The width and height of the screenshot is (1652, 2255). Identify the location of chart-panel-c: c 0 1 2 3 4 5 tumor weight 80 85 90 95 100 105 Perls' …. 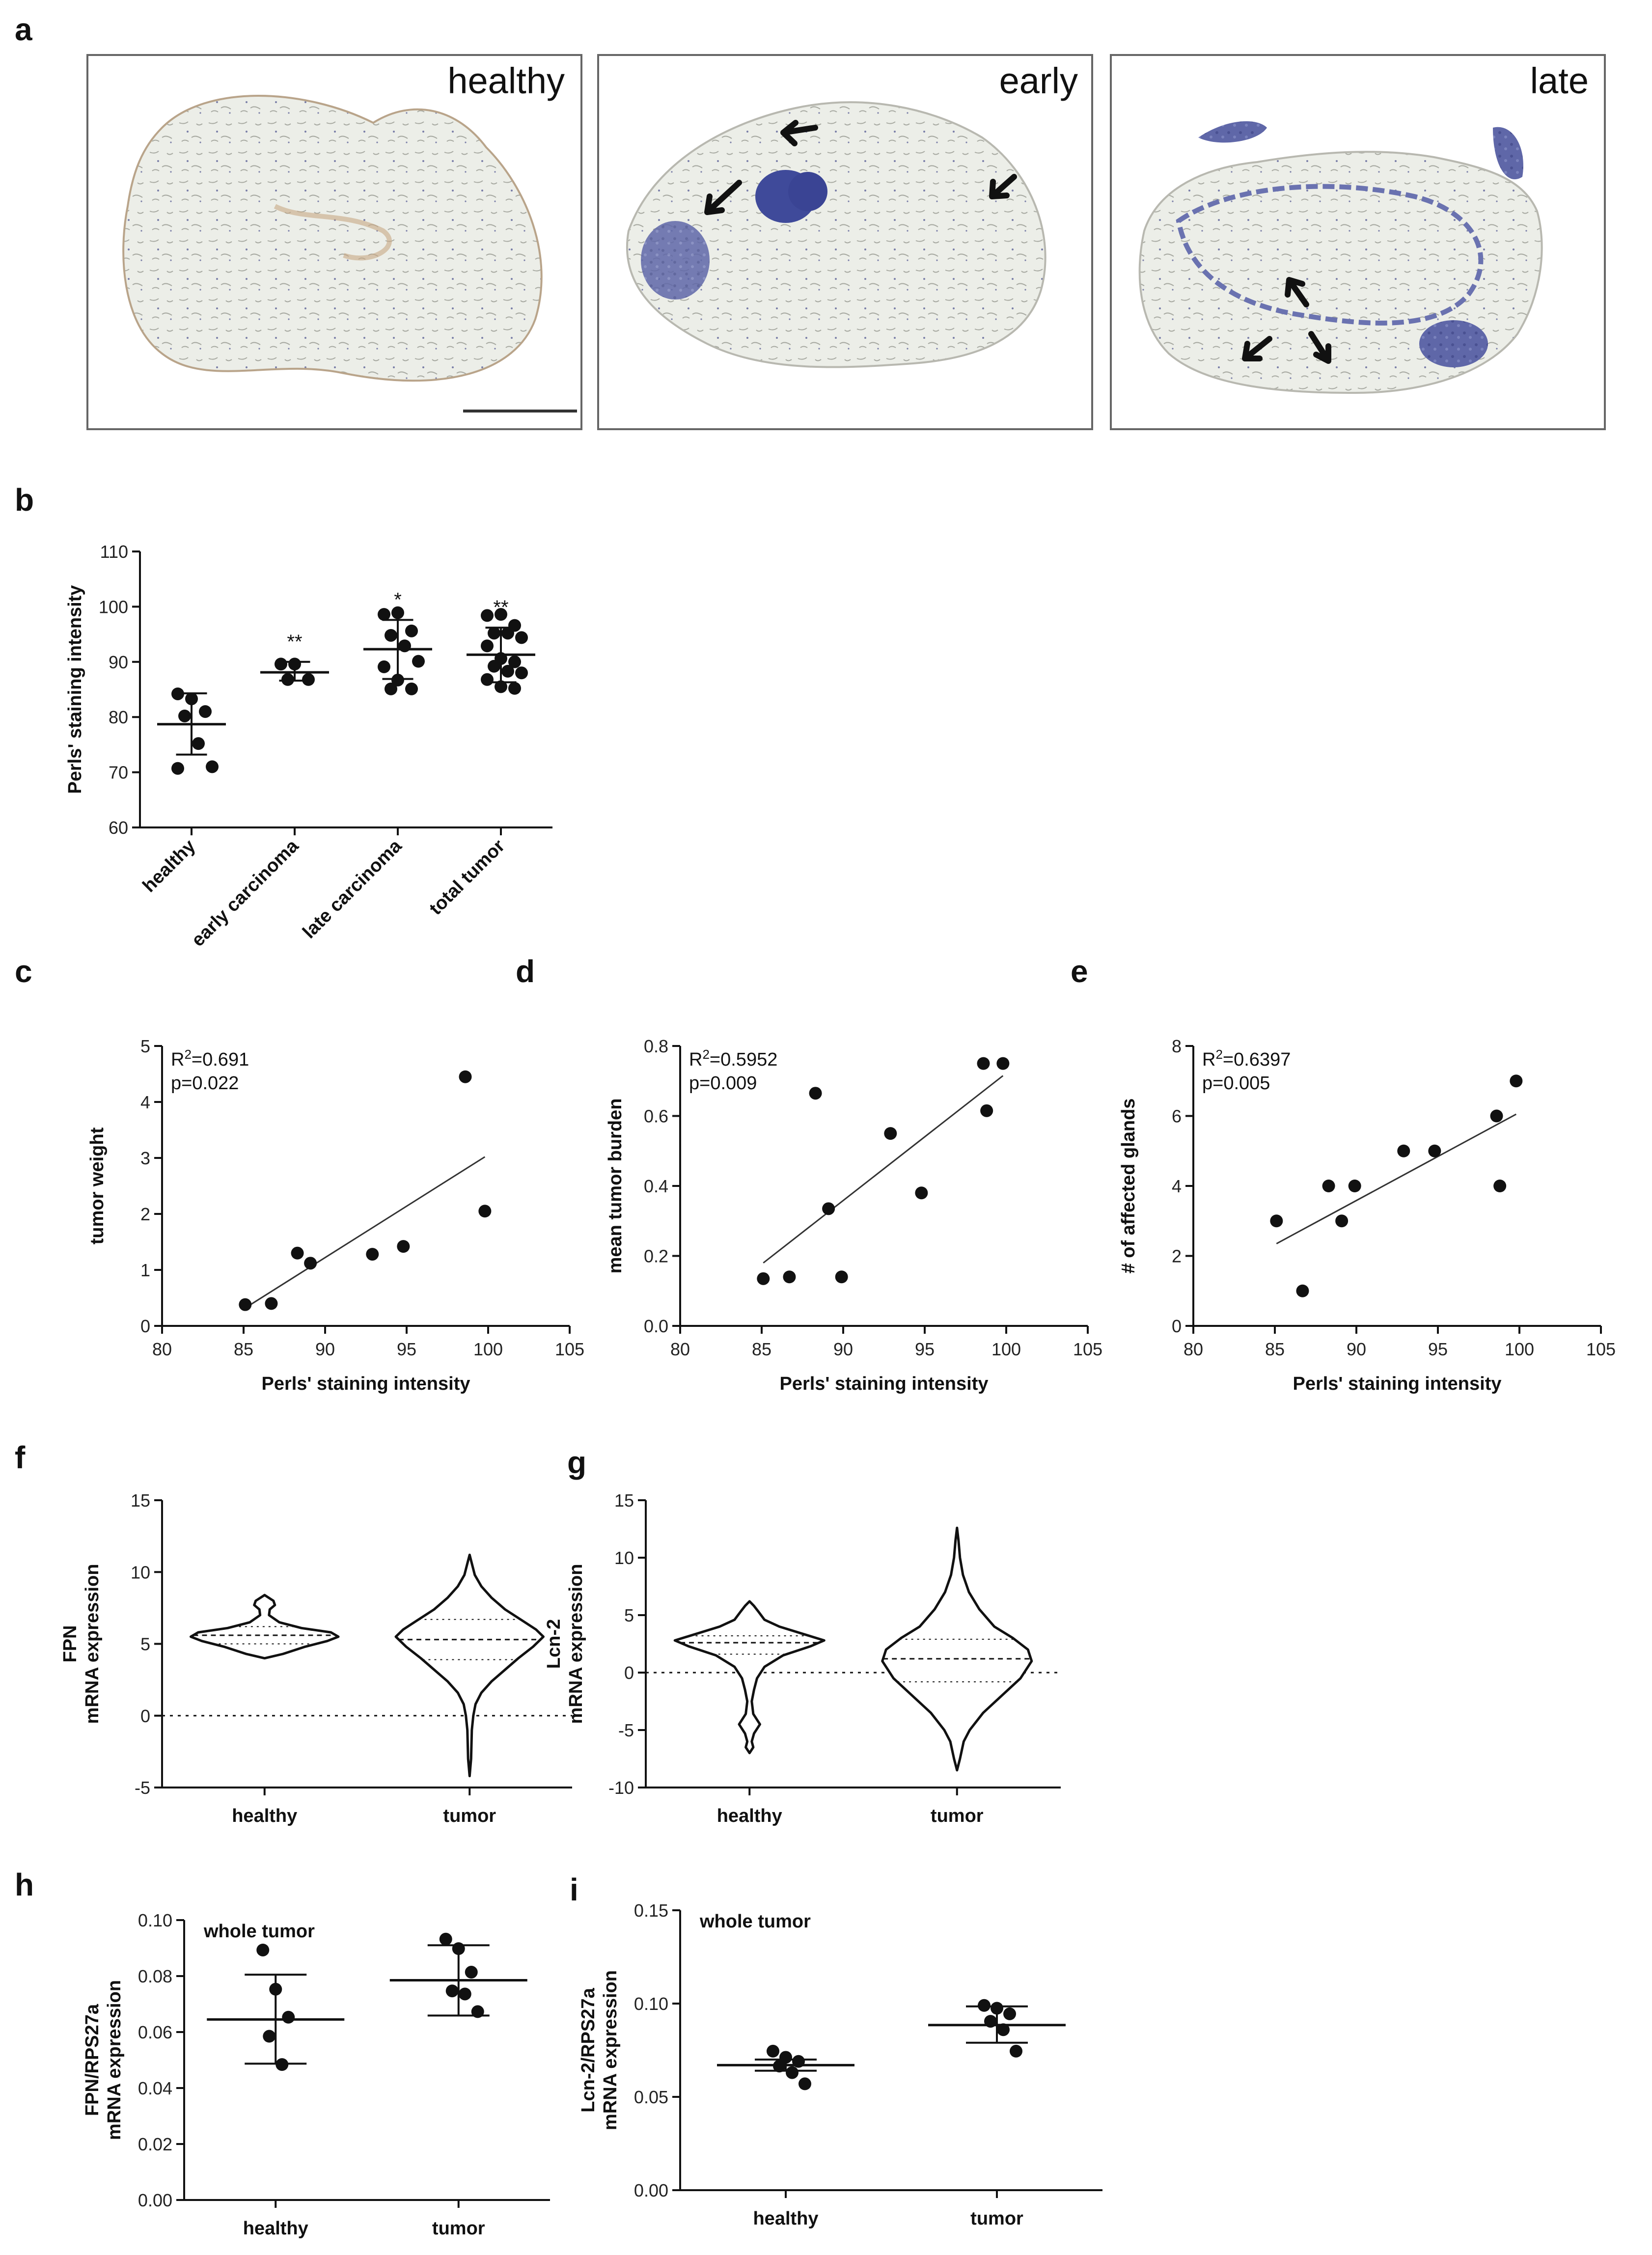
(299, 1174).